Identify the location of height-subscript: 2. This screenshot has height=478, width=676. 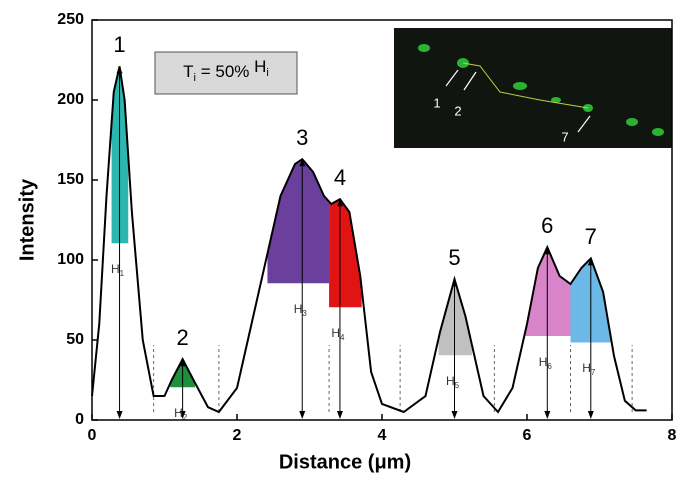
(185, 417).